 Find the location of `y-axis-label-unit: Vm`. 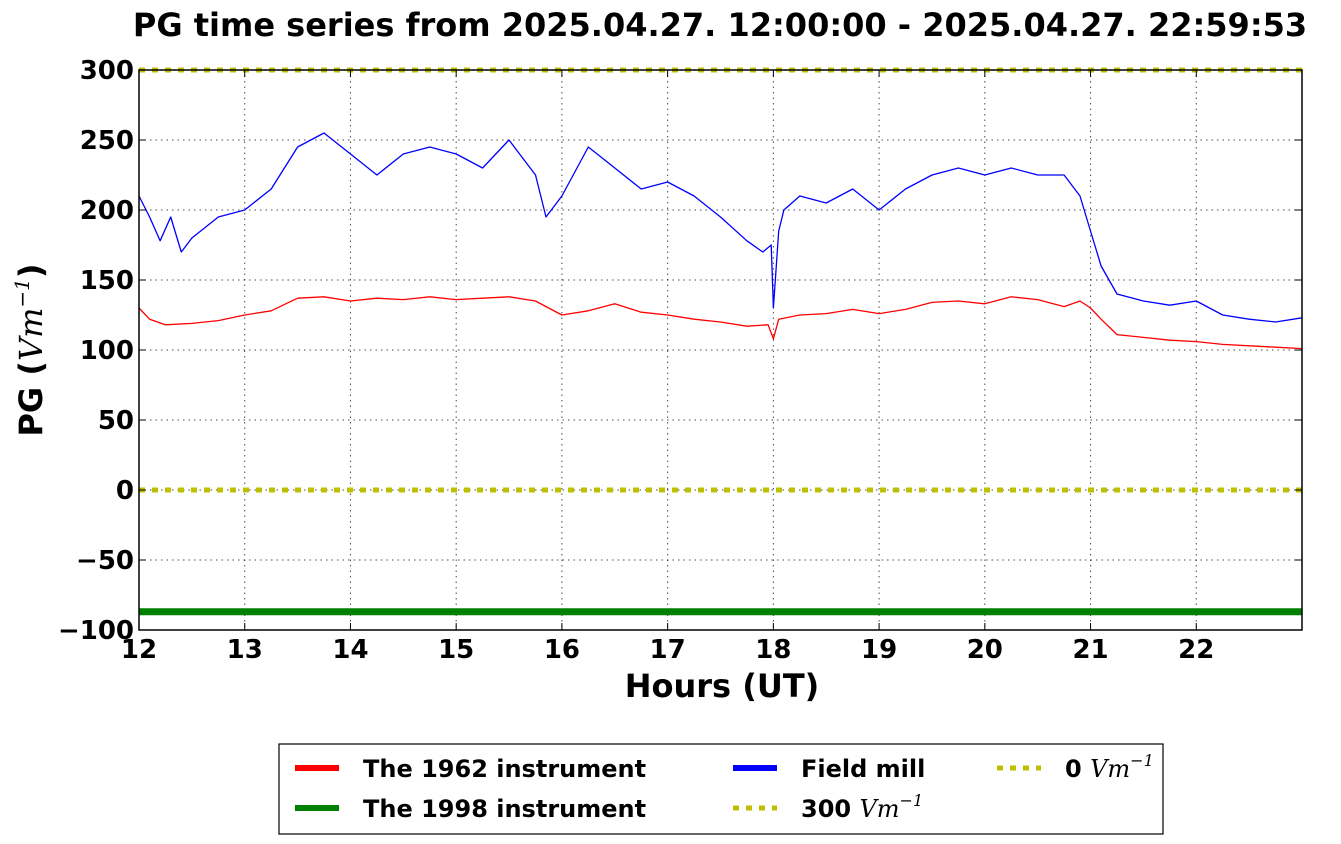

y-axis-label-unit: Vm is located at coordinates (31, 334).